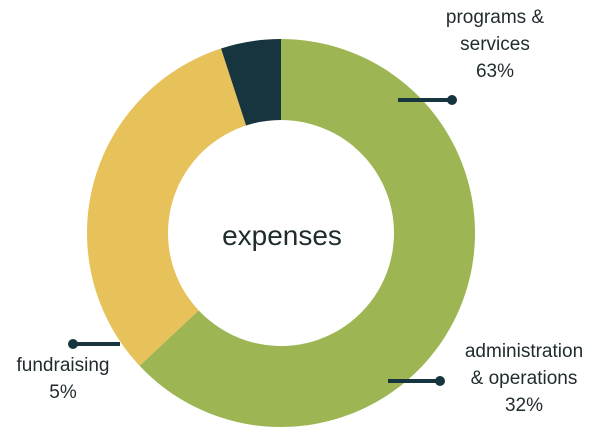 The image size is (600, 437). I want to click on center-label: expenses, so click(282, 235).